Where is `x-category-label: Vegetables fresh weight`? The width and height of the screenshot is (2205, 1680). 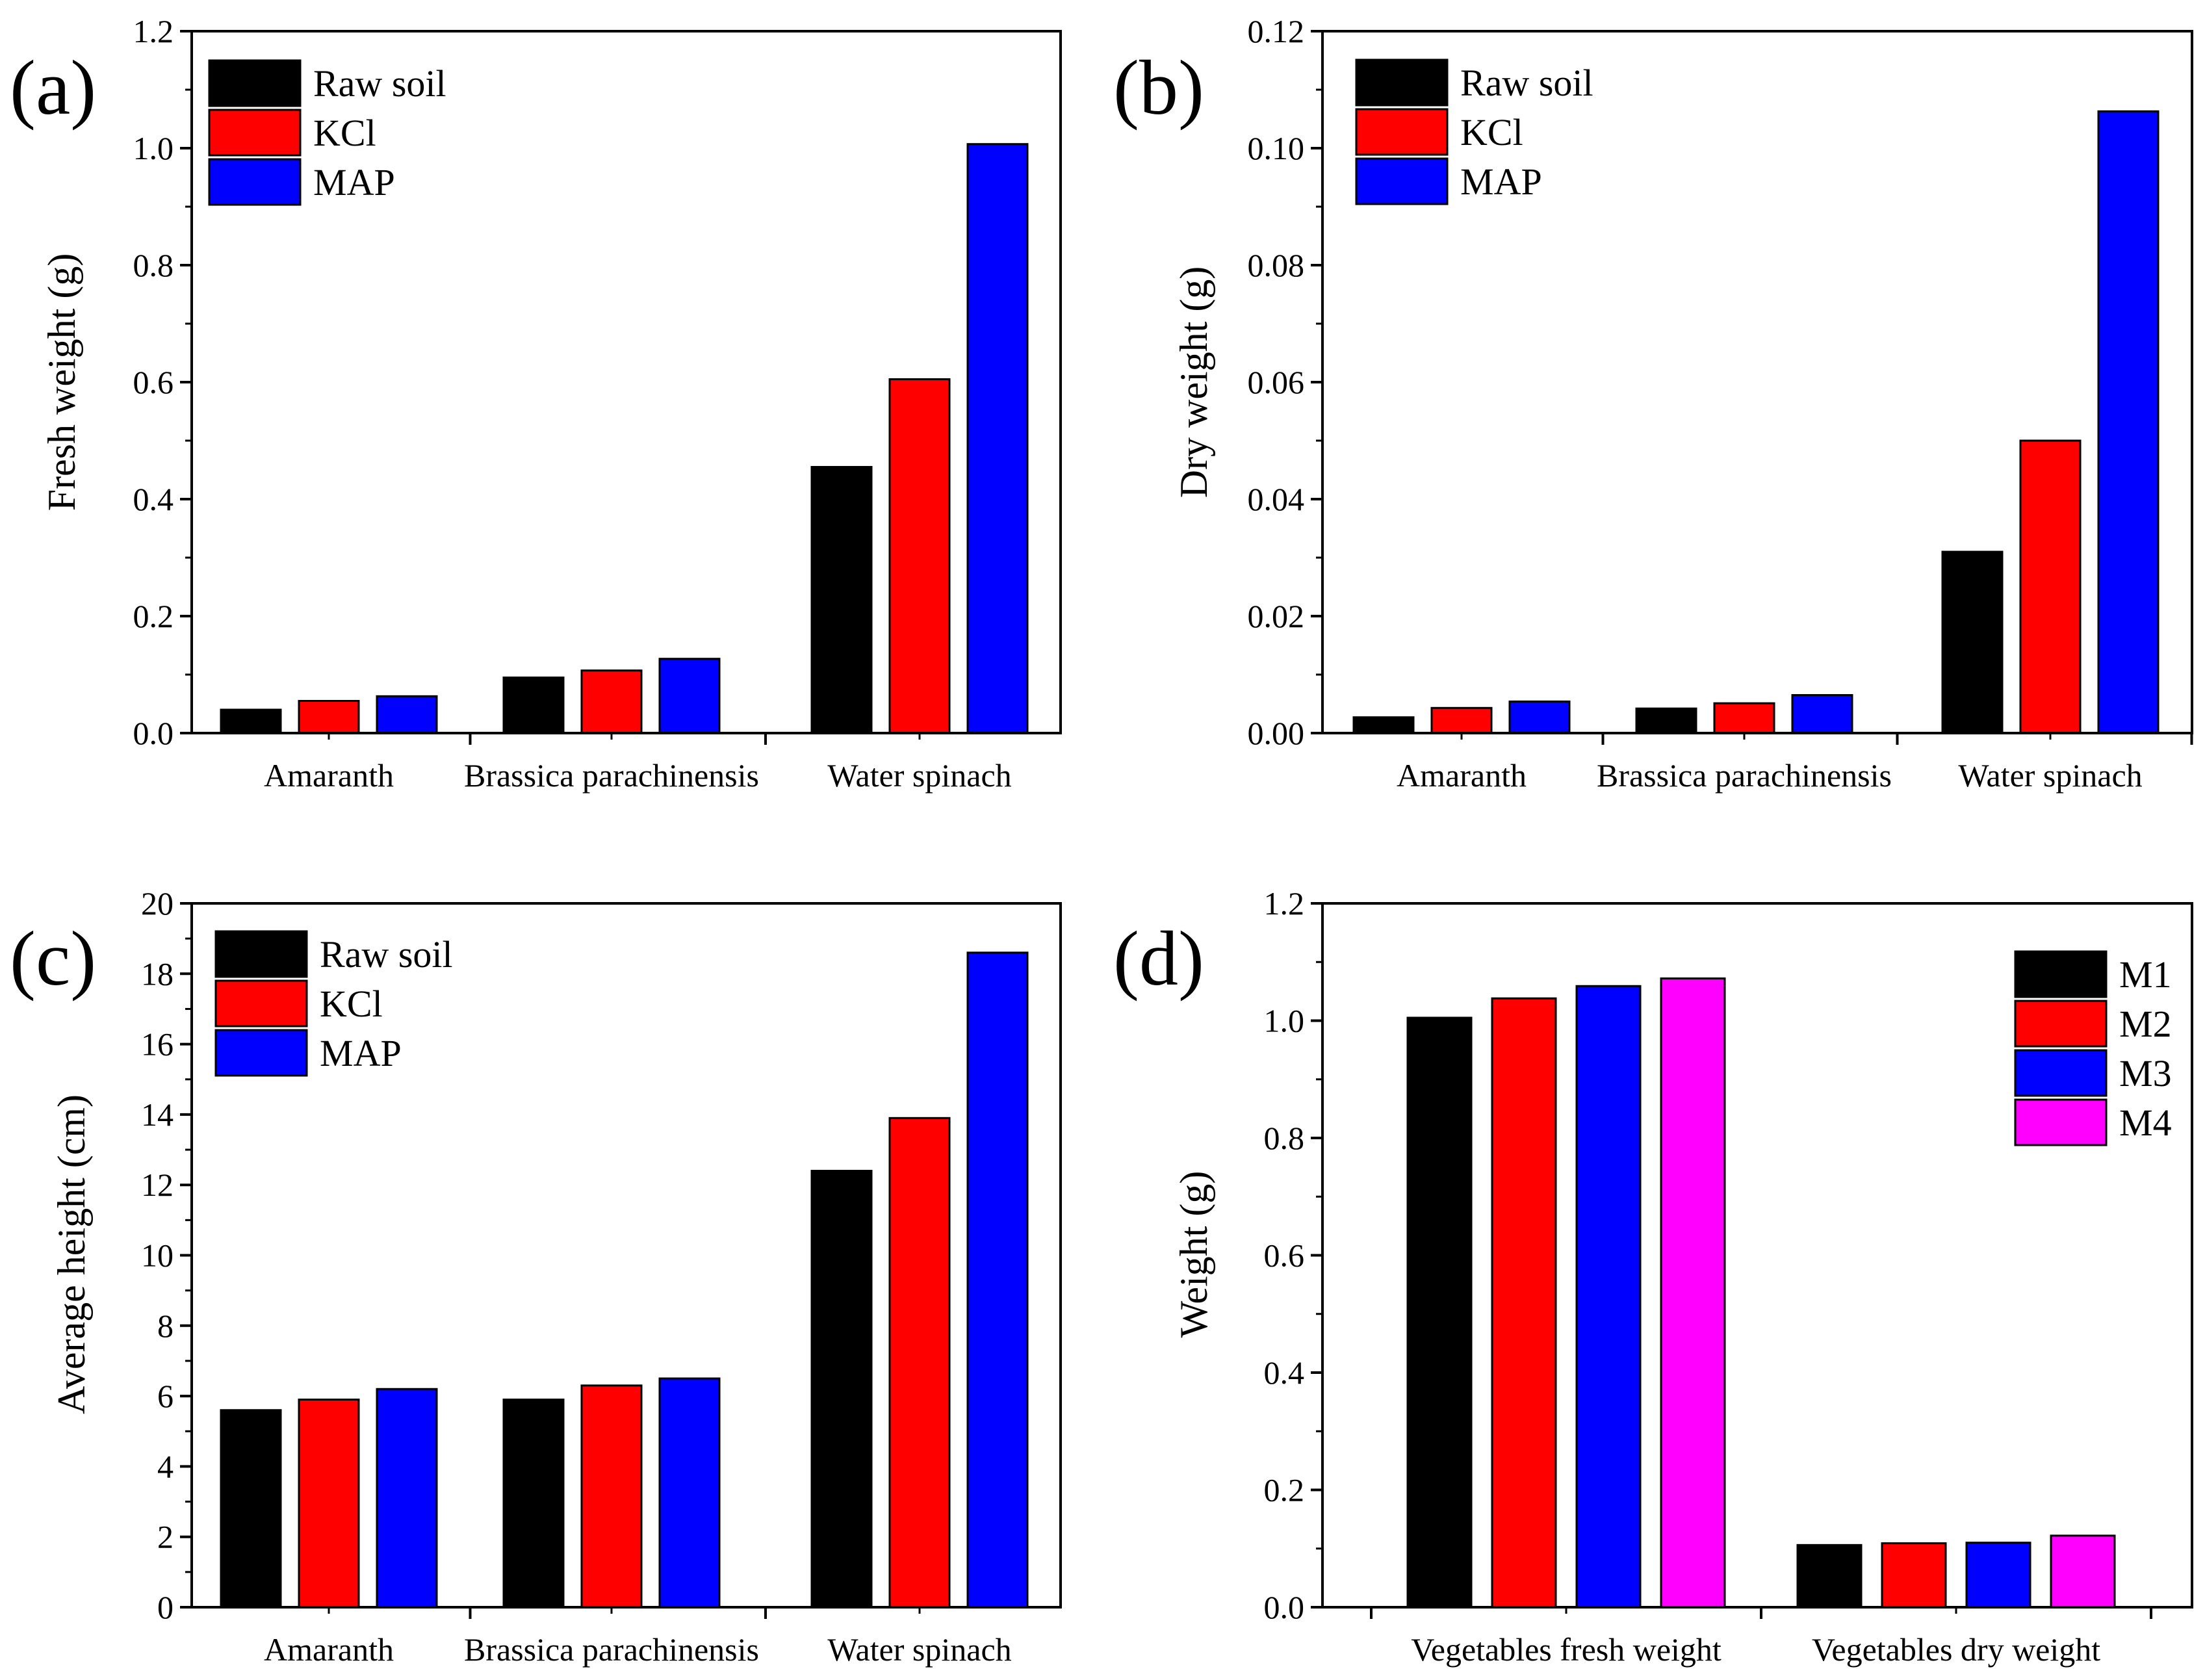 x-category-label: Vegetables fresh weight is located at coordinates (1566, 1650).